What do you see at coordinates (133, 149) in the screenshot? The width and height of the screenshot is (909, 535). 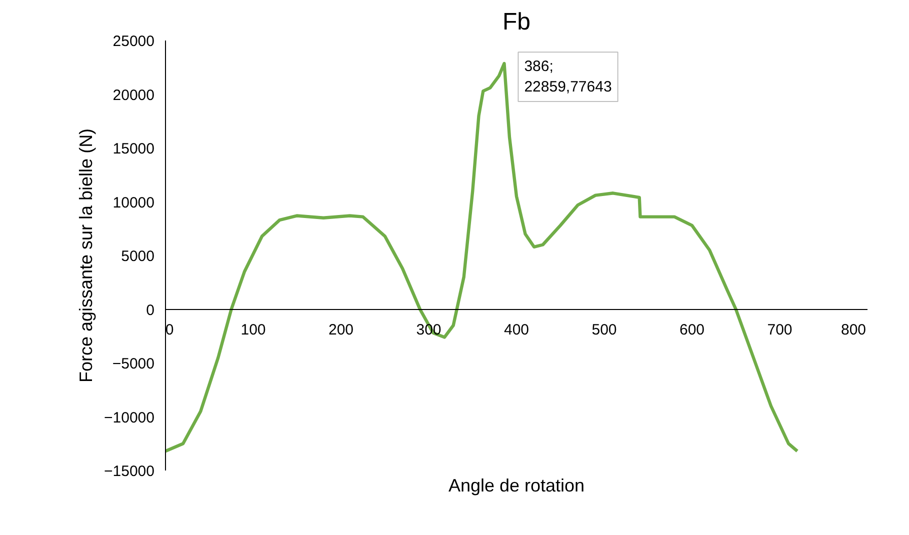 I see `y-tick-label: 15000` at bounding box center [133, 149].